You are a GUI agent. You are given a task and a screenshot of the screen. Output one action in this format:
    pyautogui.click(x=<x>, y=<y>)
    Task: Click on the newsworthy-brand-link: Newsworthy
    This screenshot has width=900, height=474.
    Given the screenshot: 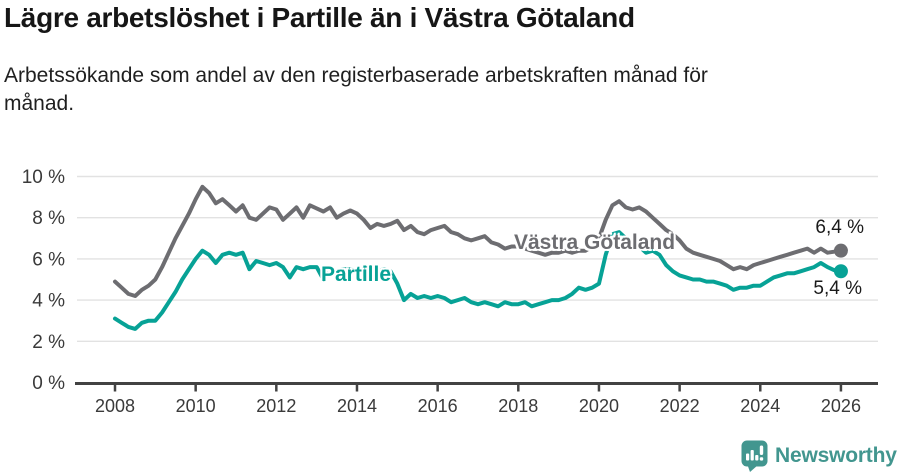 What is the action you would take?
    pyautogui.click(x=819, y=456)
    